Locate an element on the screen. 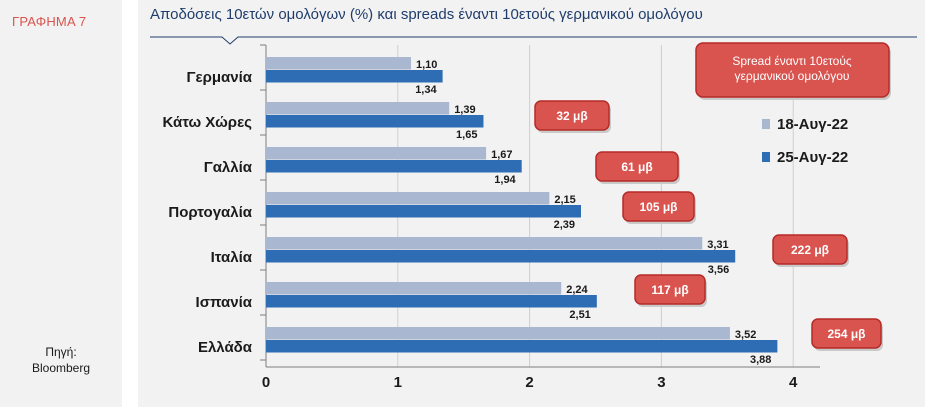 The height and width of the screenshot is (407, 925). category-label: Γαλλία is located at coordinates (228, 167).